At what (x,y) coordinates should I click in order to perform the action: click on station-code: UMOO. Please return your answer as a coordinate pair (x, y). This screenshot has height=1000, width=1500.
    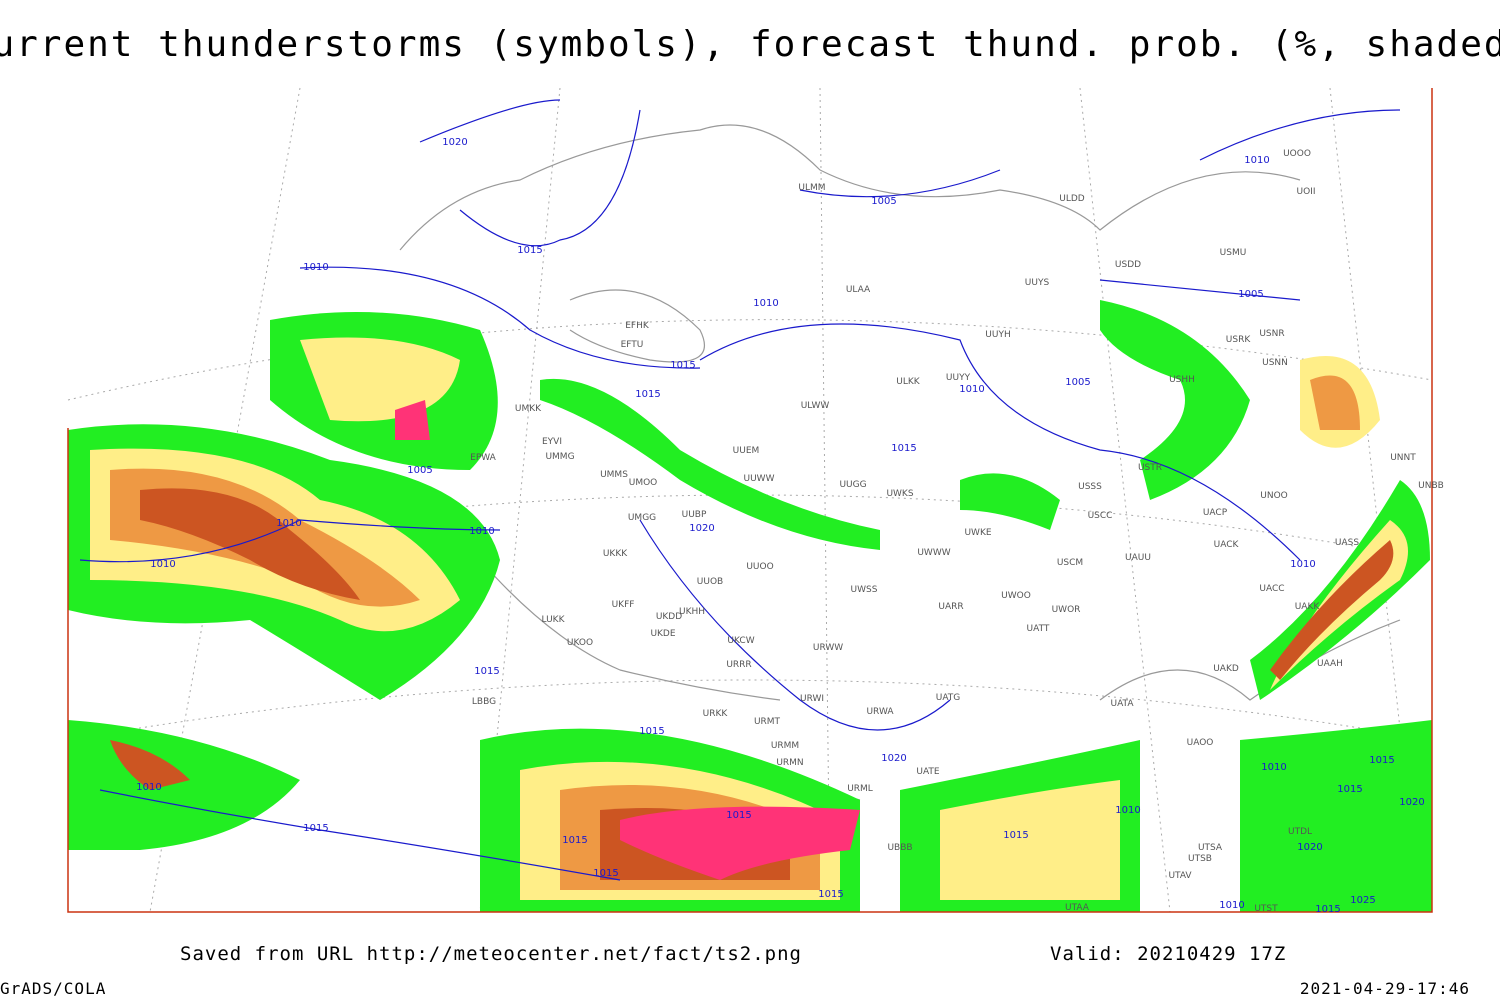
    Looking at the image, I should click on (643, 483).